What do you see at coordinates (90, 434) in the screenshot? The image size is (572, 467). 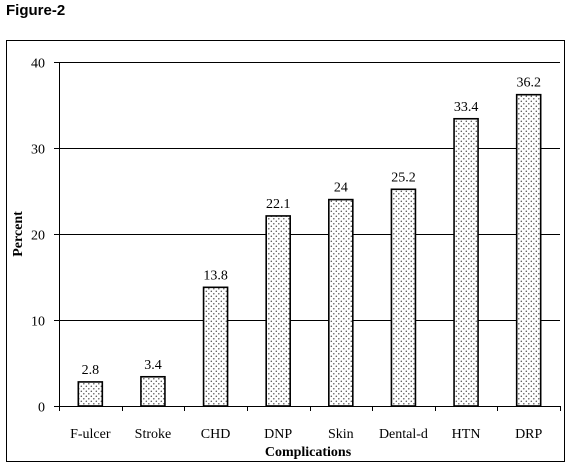 I see `x-category-label: F-ulcer` at bounding box center [90, 434].